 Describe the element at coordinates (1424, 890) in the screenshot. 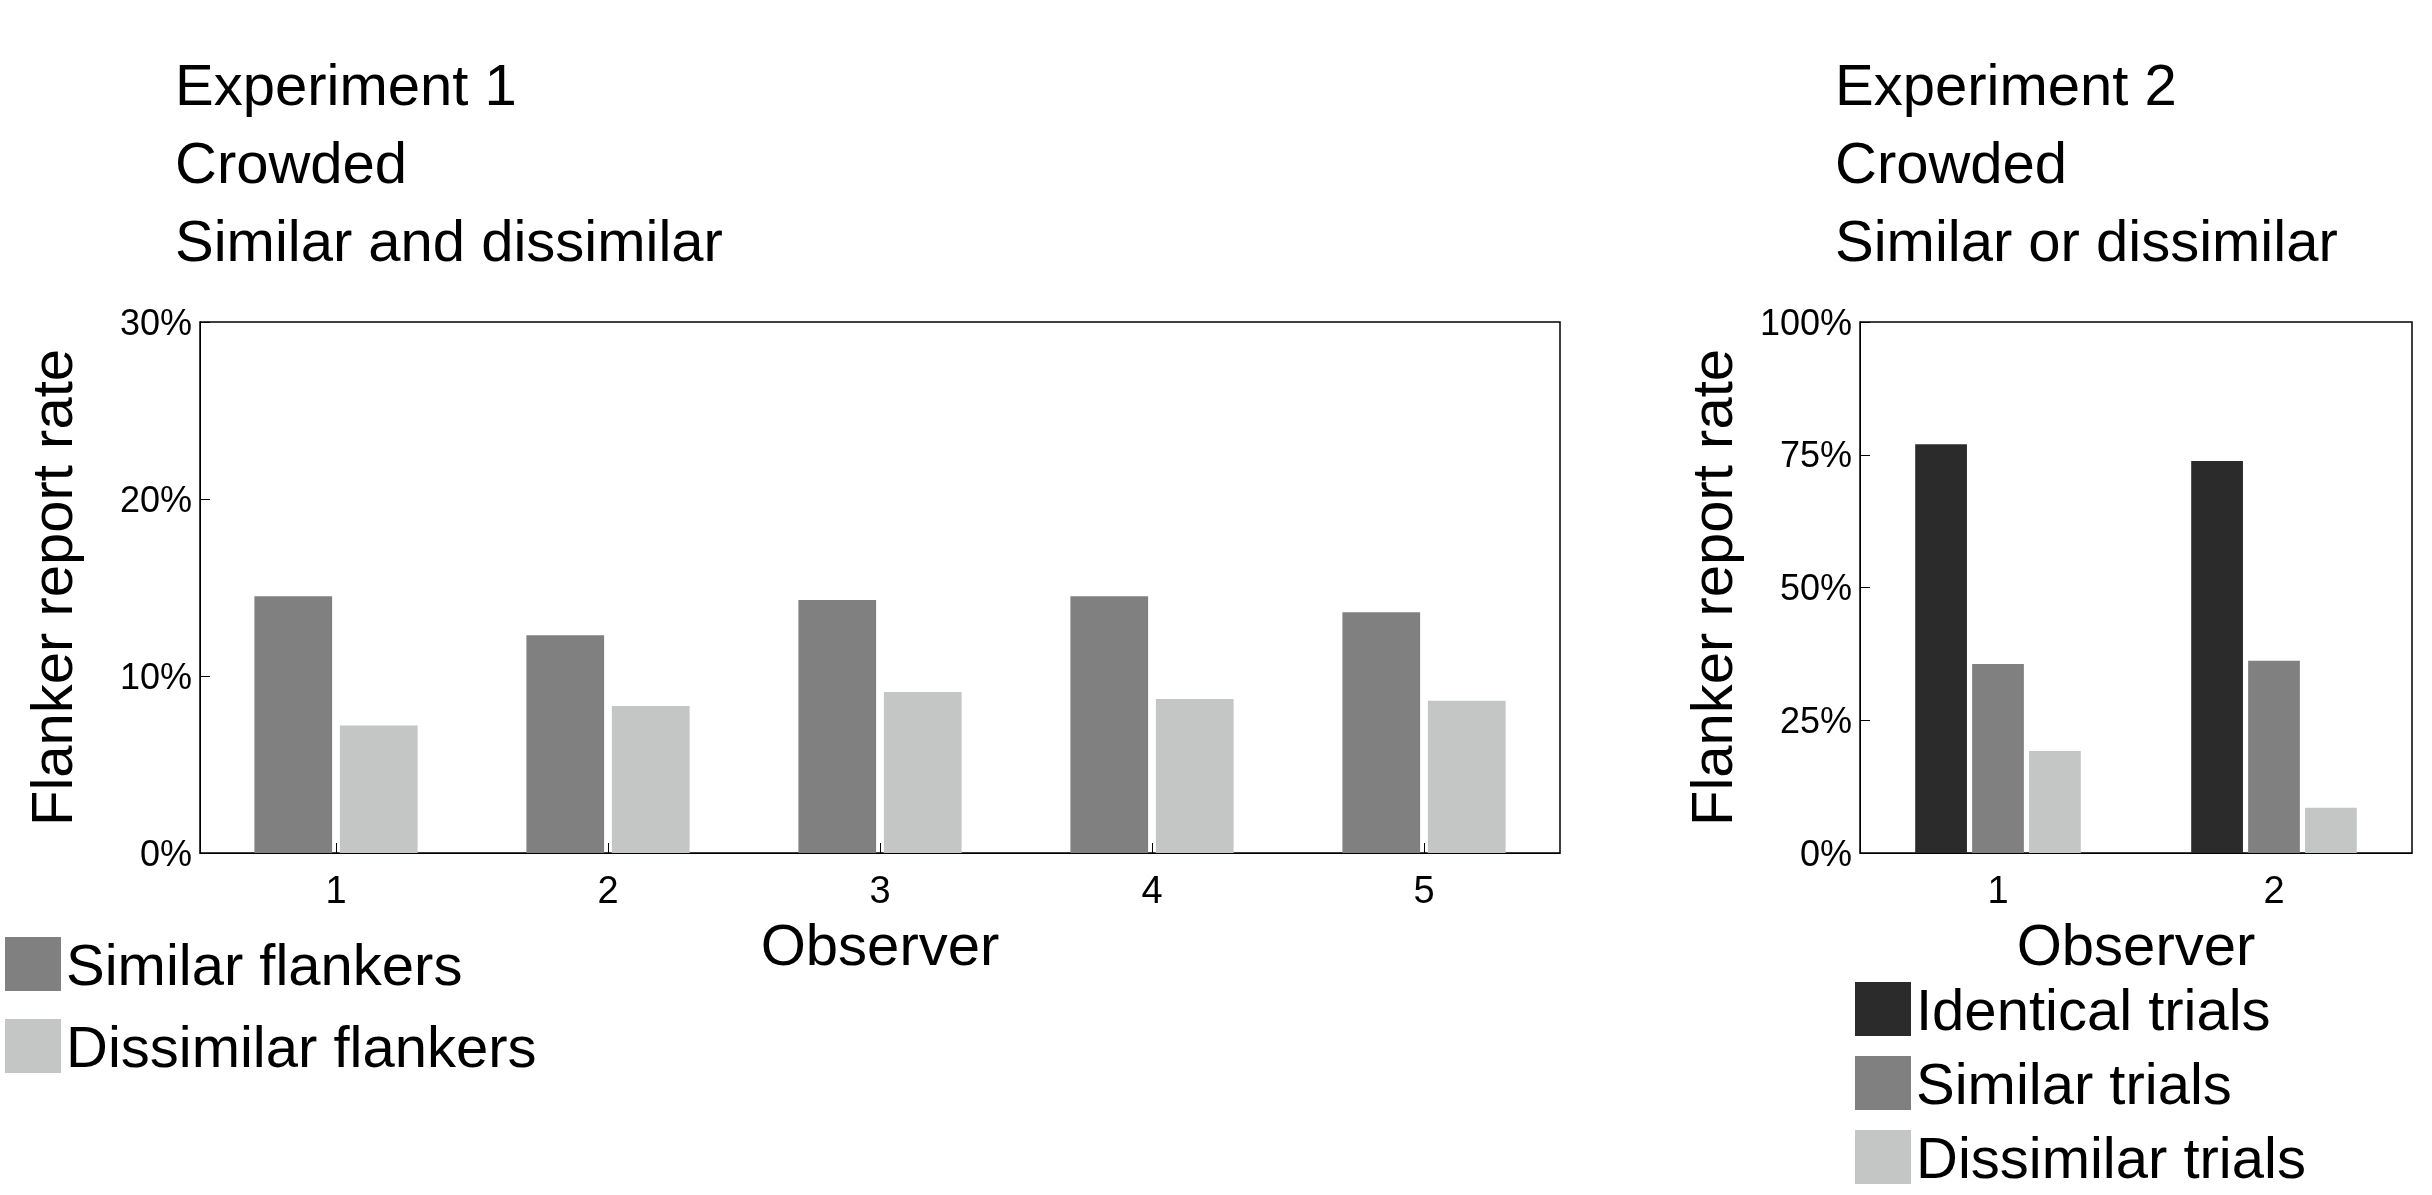

I see `x-tick-label: 5` at that location.